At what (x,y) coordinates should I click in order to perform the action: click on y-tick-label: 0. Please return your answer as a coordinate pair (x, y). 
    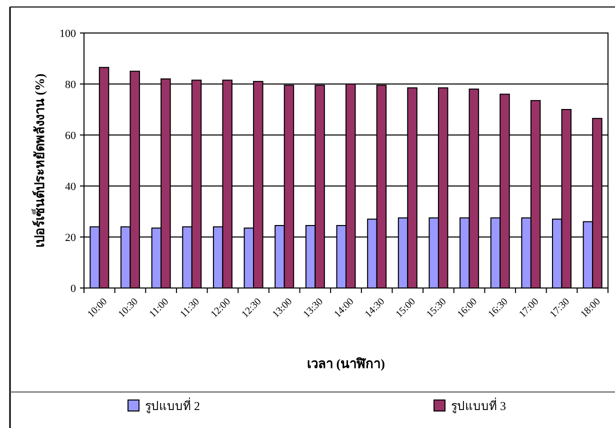
    Looking at the image, I should click on (73, 289).